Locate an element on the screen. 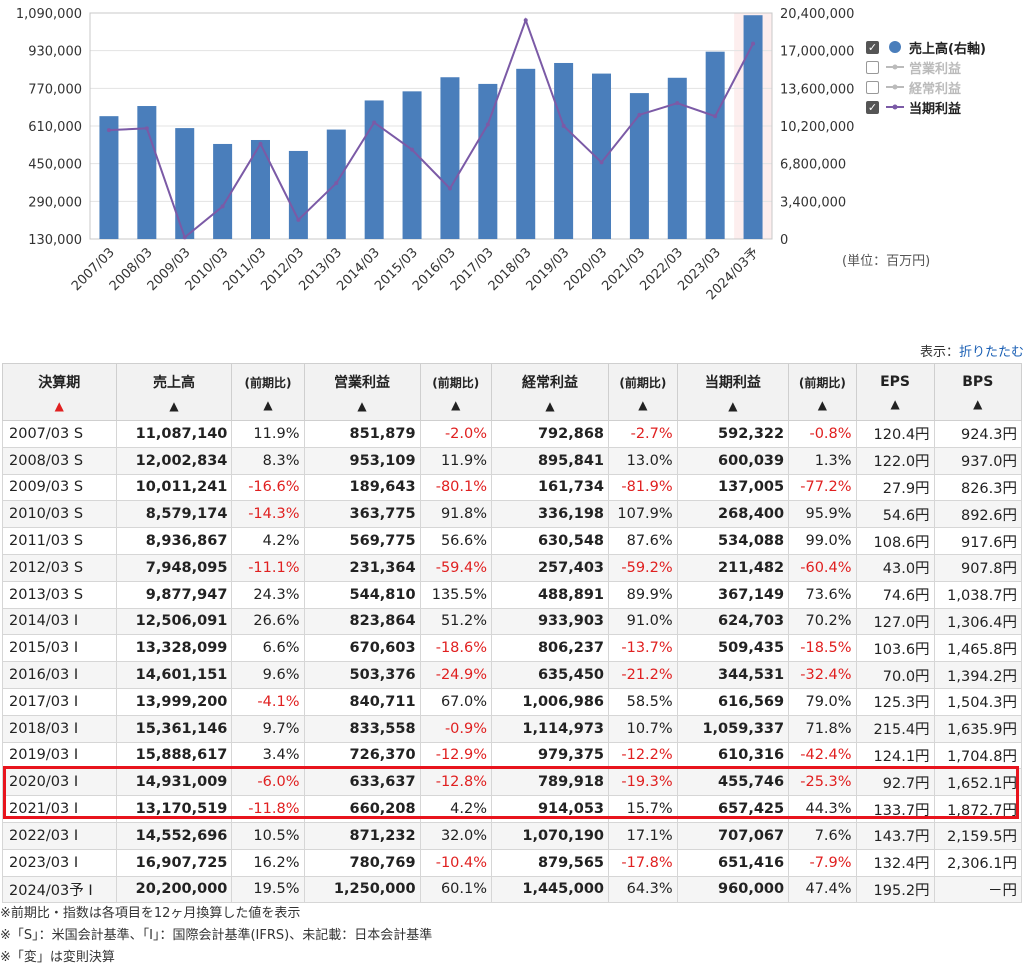 This screenshot has height=969, width=1024. collapse-link: 折りたたむ is located at coordinates (991, 352).